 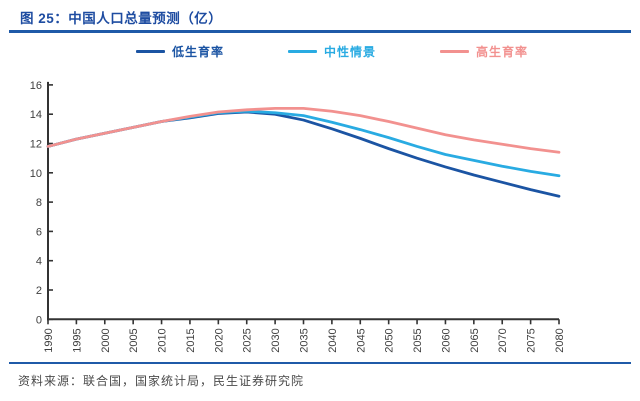 I want to click on chart-legend: 低生育率 中性情景 高生育率, so click(x=320, y=51).